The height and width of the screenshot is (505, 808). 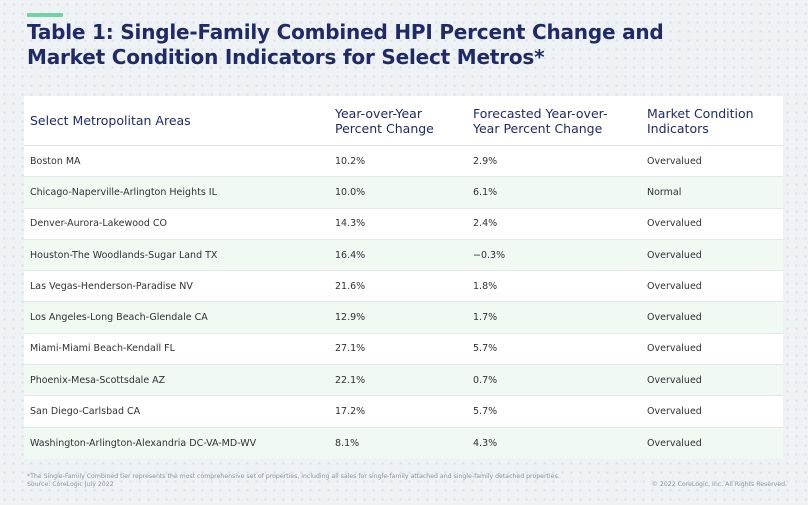 What do you see at coordinates (489, 255) in the screenshot?
I see `cell-forecast: −0.3%` at bounding box center [489, 255].